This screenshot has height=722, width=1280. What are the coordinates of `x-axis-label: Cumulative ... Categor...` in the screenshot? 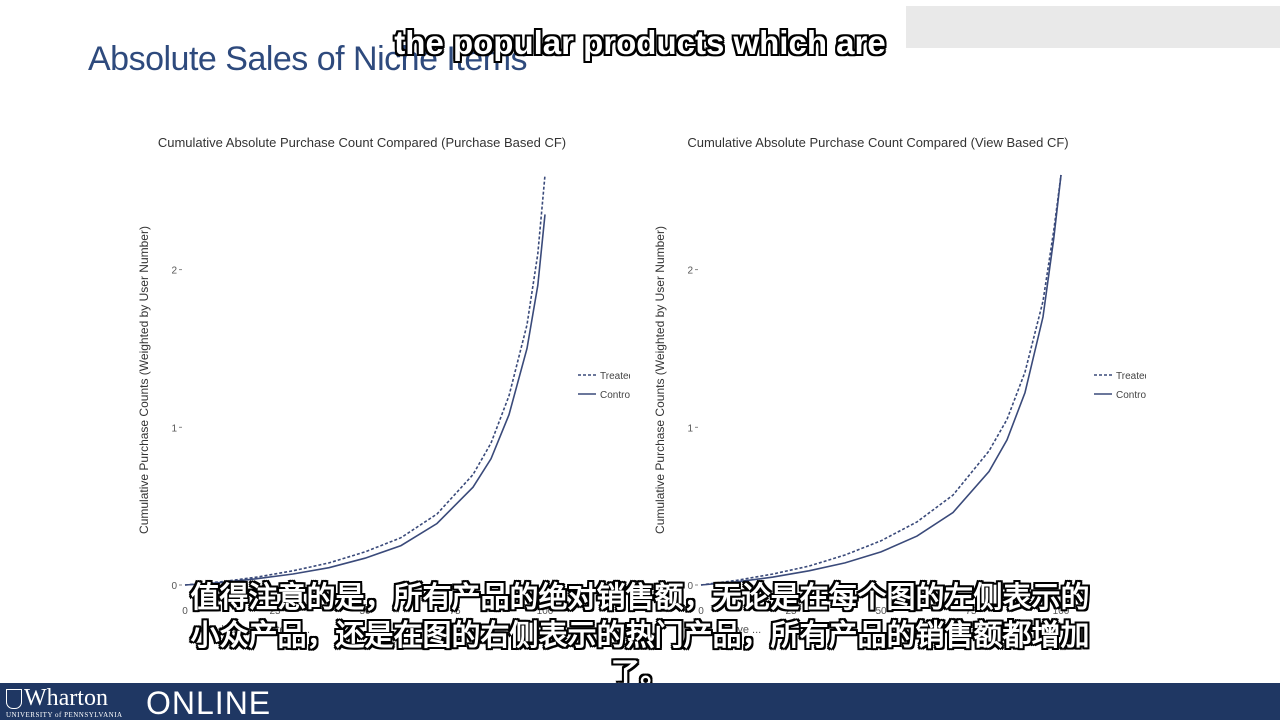 It's located at (251, 630).